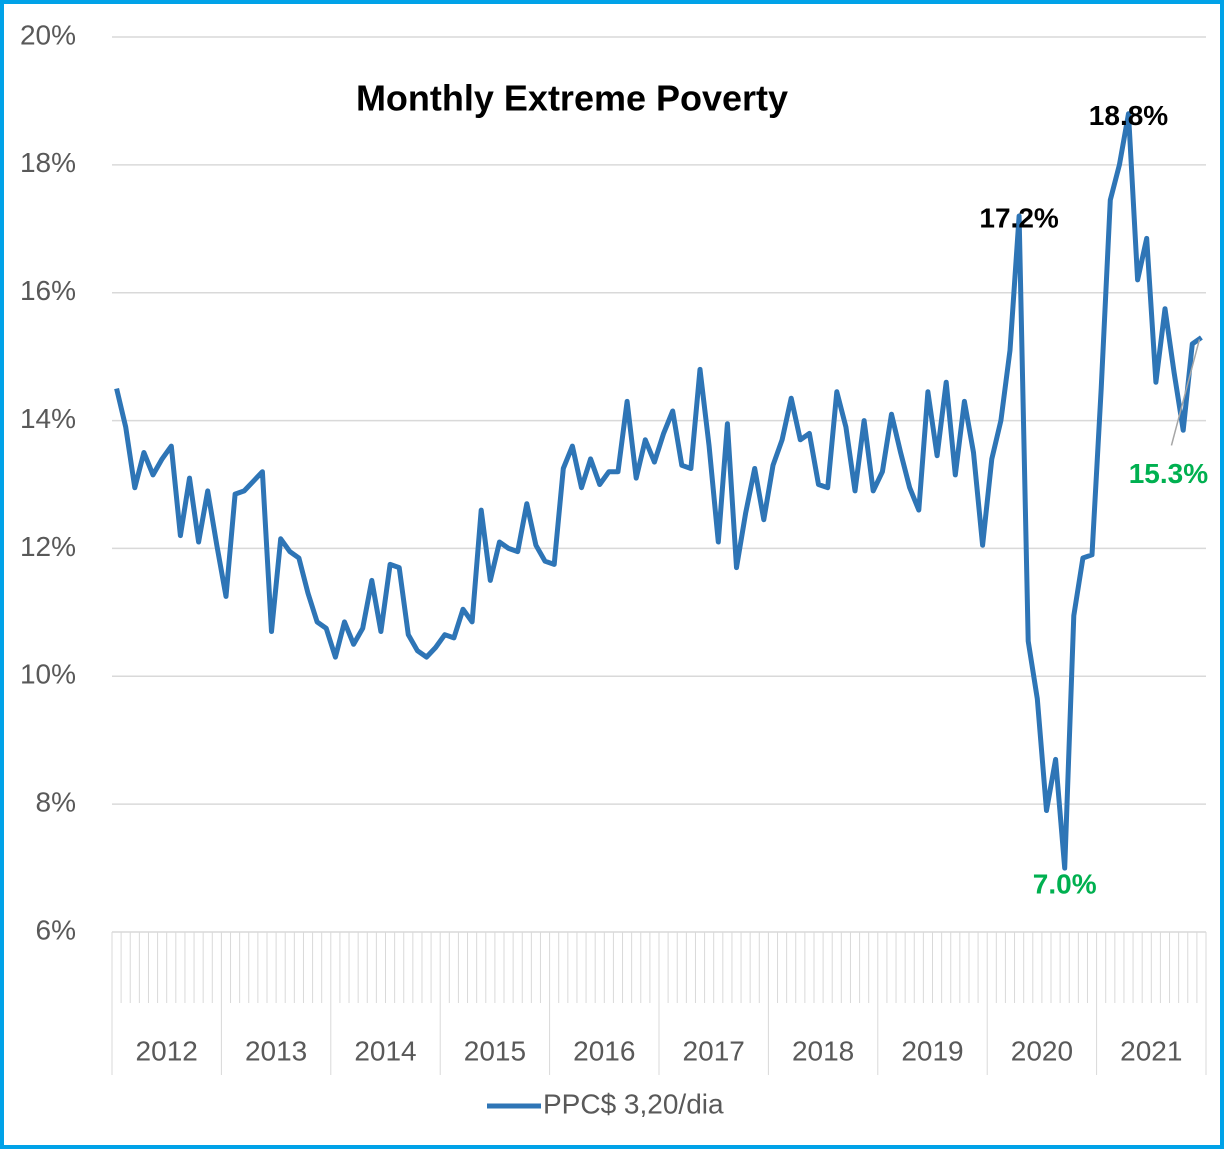  Describe the element at coordinates (932, 1050) in the screenshot. I see `x-group-label: 2019` at that location.